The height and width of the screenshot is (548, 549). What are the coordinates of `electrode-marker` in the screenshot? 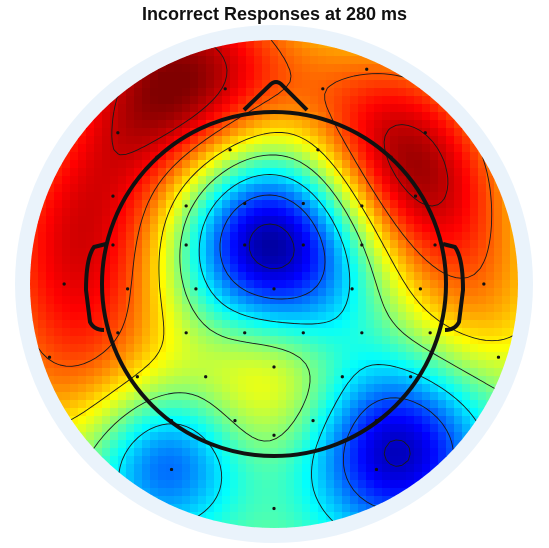 It's located at (128, 289).